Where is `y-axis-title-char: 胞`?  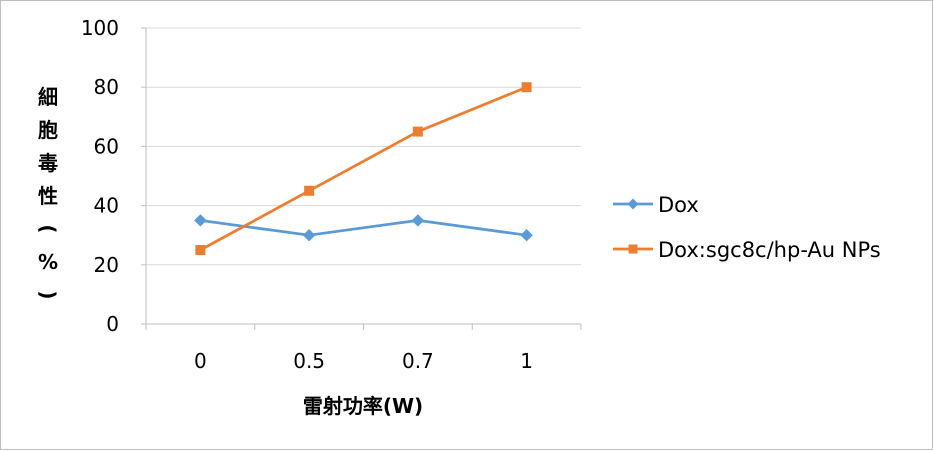
y-axis-title-char: 胞 is located at coordinates (48, 130).